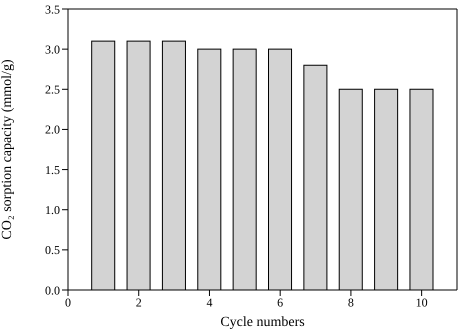 This screenshot has width=474, height=336. Describe the element at coordinates (52, 49) in the screenshot. I see `y-tick-label: 3.0` at that location.